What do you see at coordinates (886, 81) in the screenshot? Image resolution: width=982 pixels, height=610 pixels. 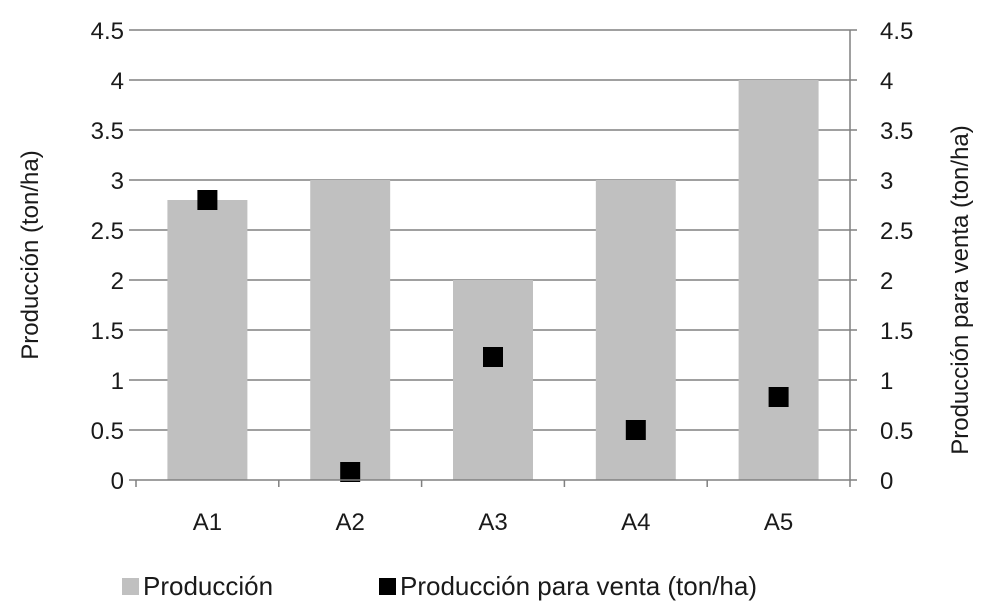 I see `y2-tick-label: 4` at bounding box center [886, 81].